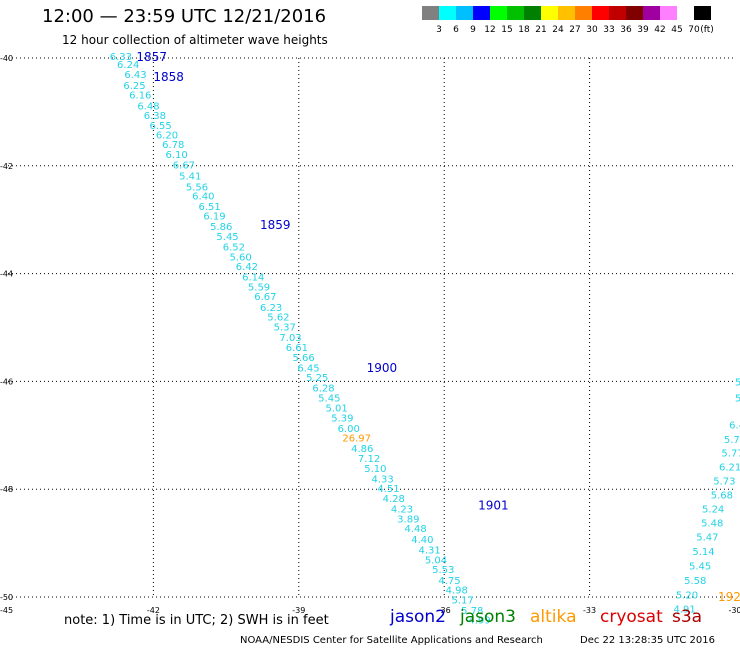  What do you see at coordinates (707, 30) in the screenshot?
I see `colorbar-unit: (ft)` at bounding box center [707, 30].